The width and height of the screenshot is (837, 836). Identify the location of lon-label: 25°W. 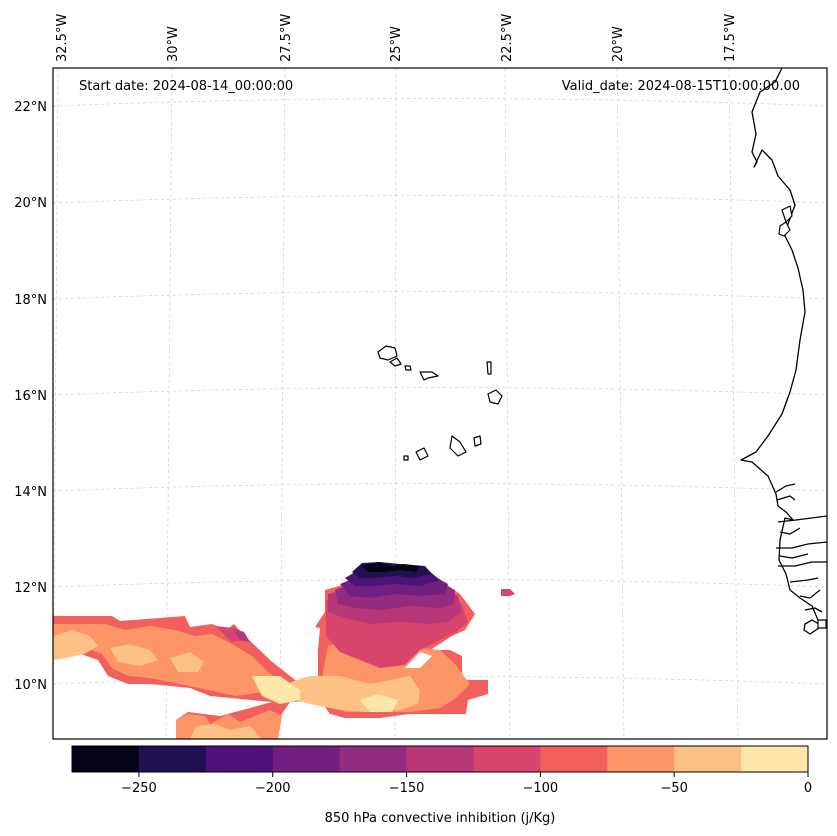
(396, 44).